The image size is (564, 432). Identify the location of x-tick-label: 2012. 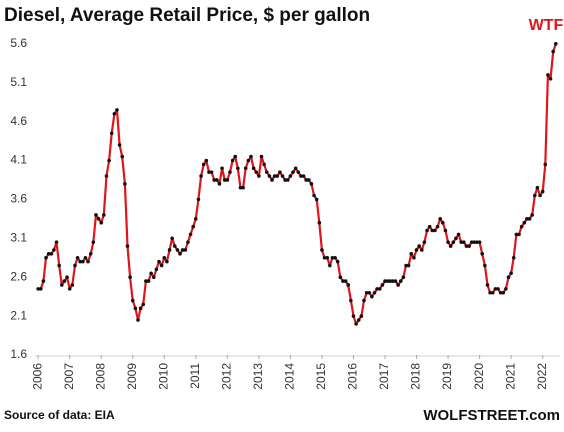
(227, 376).